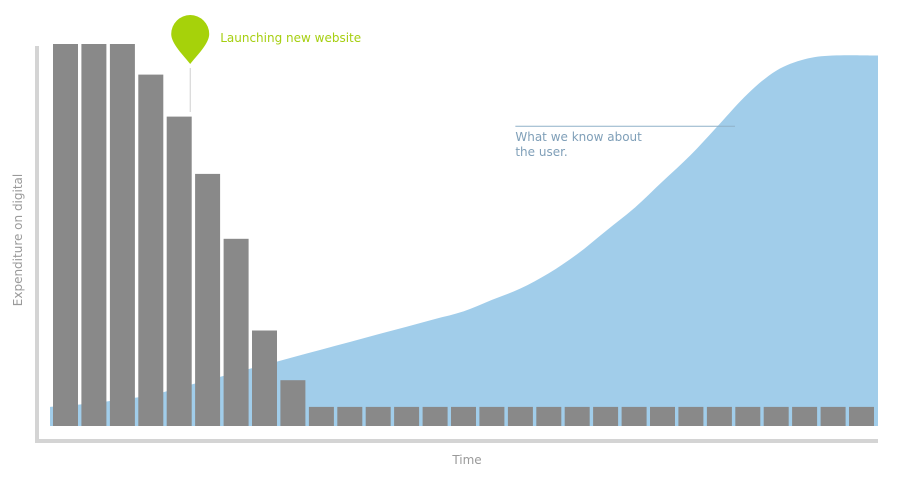  I want to click on y-axis-label: Expenditure on digital, so click(18, 240).